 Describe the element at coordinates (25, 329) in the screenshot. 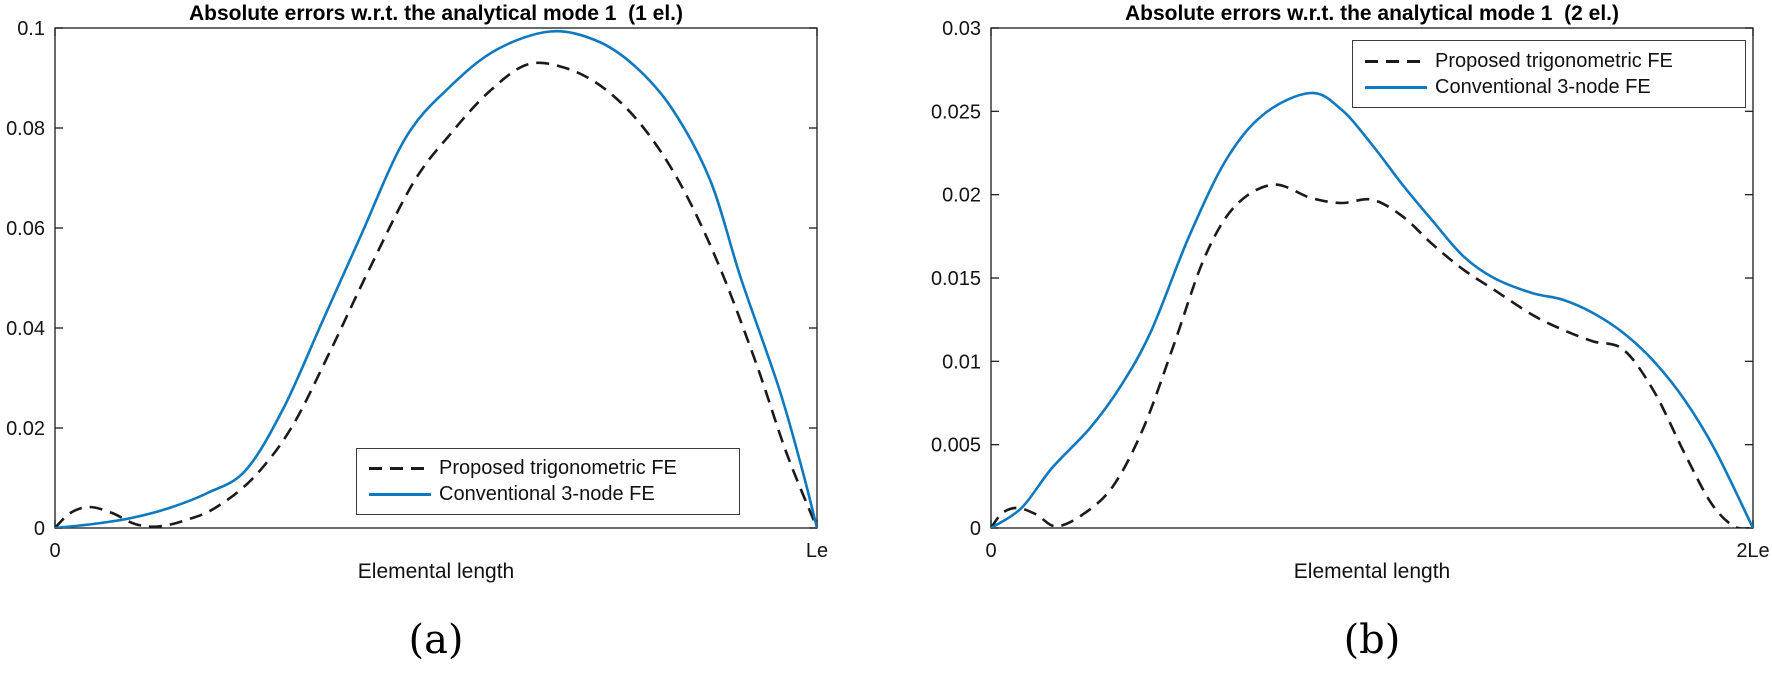

I see `svg-text: 0.04` at that location.